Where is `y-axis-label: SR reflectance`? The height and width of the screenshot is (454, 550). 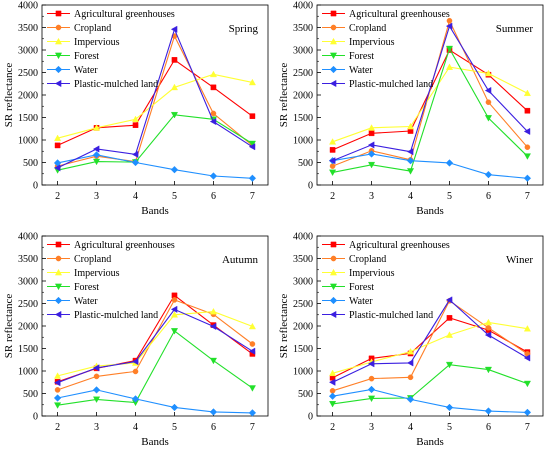
y-axis-label: SR reflectance is located at coordinates (284, 95).